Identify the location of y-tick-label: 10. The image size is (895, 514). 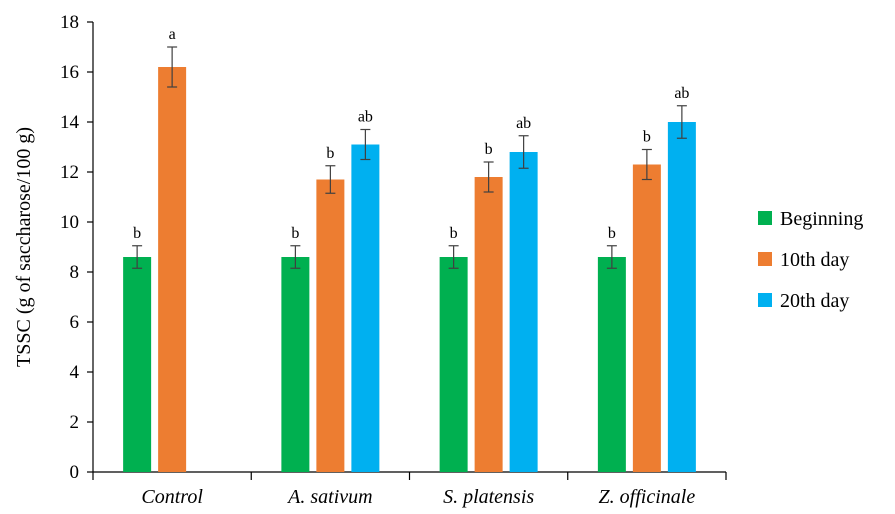
(69, 222).